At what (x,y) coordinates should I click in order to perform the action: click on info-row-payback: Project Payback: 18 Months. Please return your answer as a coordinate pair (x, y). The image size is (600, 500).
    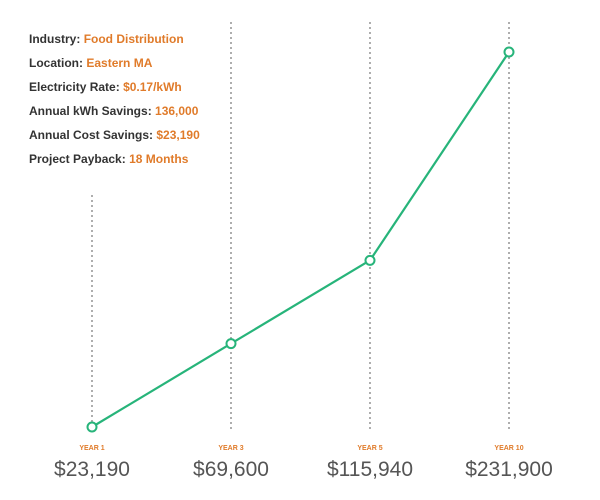
    Looking at the image, I should click on (109, 159).